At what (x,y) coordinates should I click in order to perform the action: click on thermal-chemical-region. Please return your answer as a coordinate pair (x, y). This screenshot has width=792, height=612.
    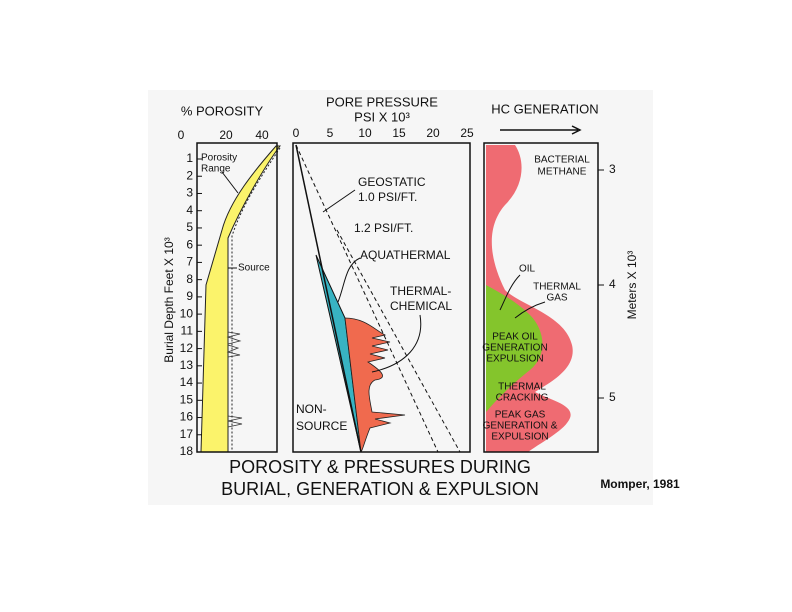
    Looking at the image, I should click on (375, 385).